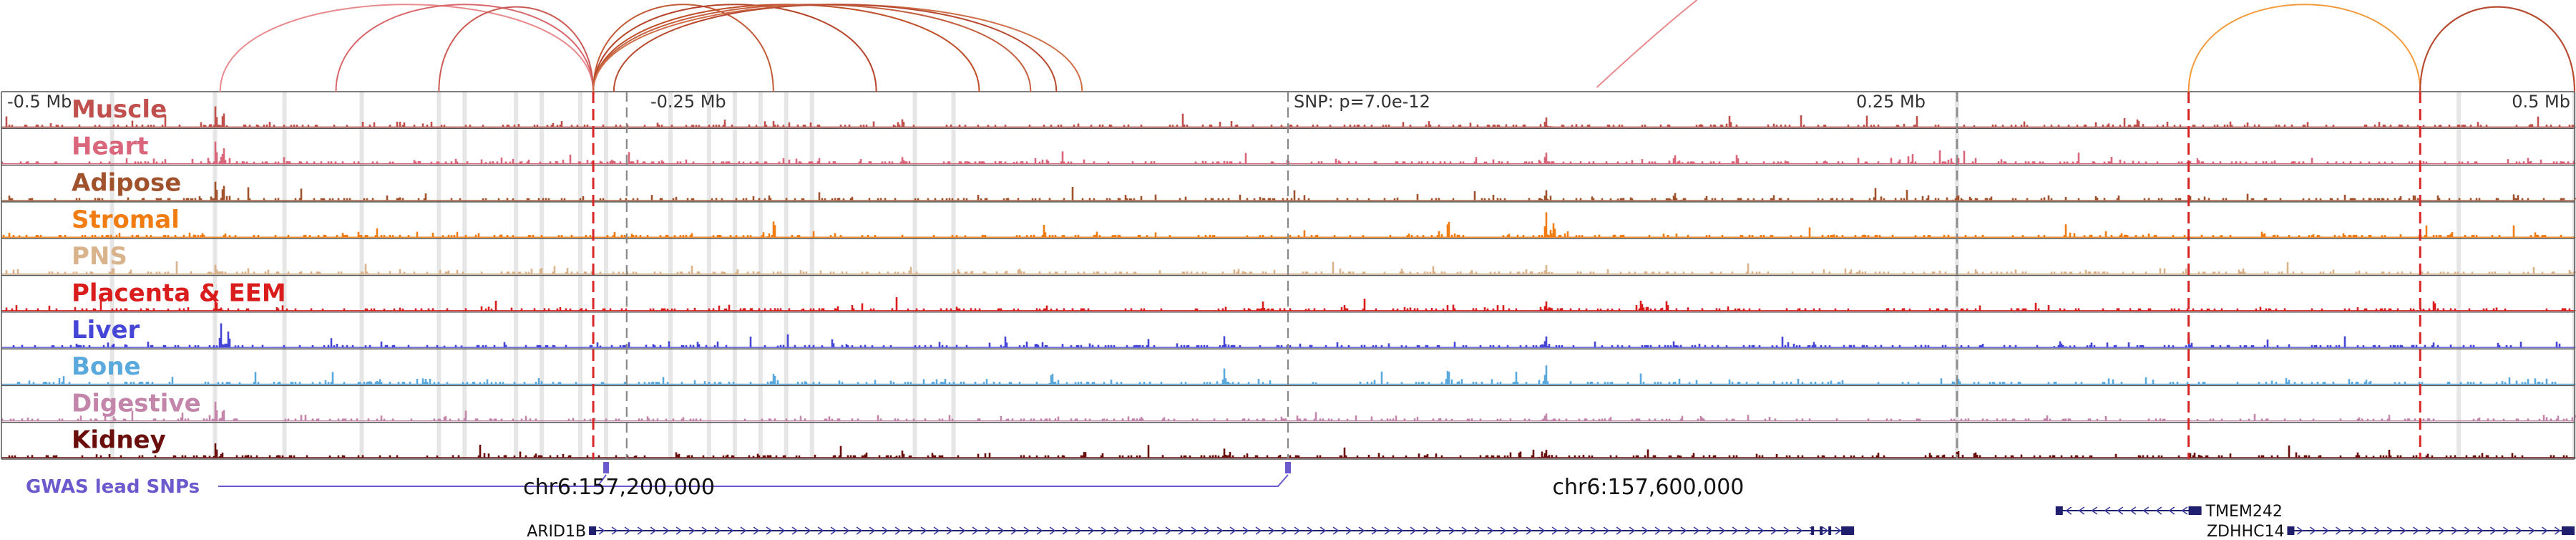 The image size is (2576, 540). I want to click on axis-tick-label: -0.25 Mb, so click(688, 102).